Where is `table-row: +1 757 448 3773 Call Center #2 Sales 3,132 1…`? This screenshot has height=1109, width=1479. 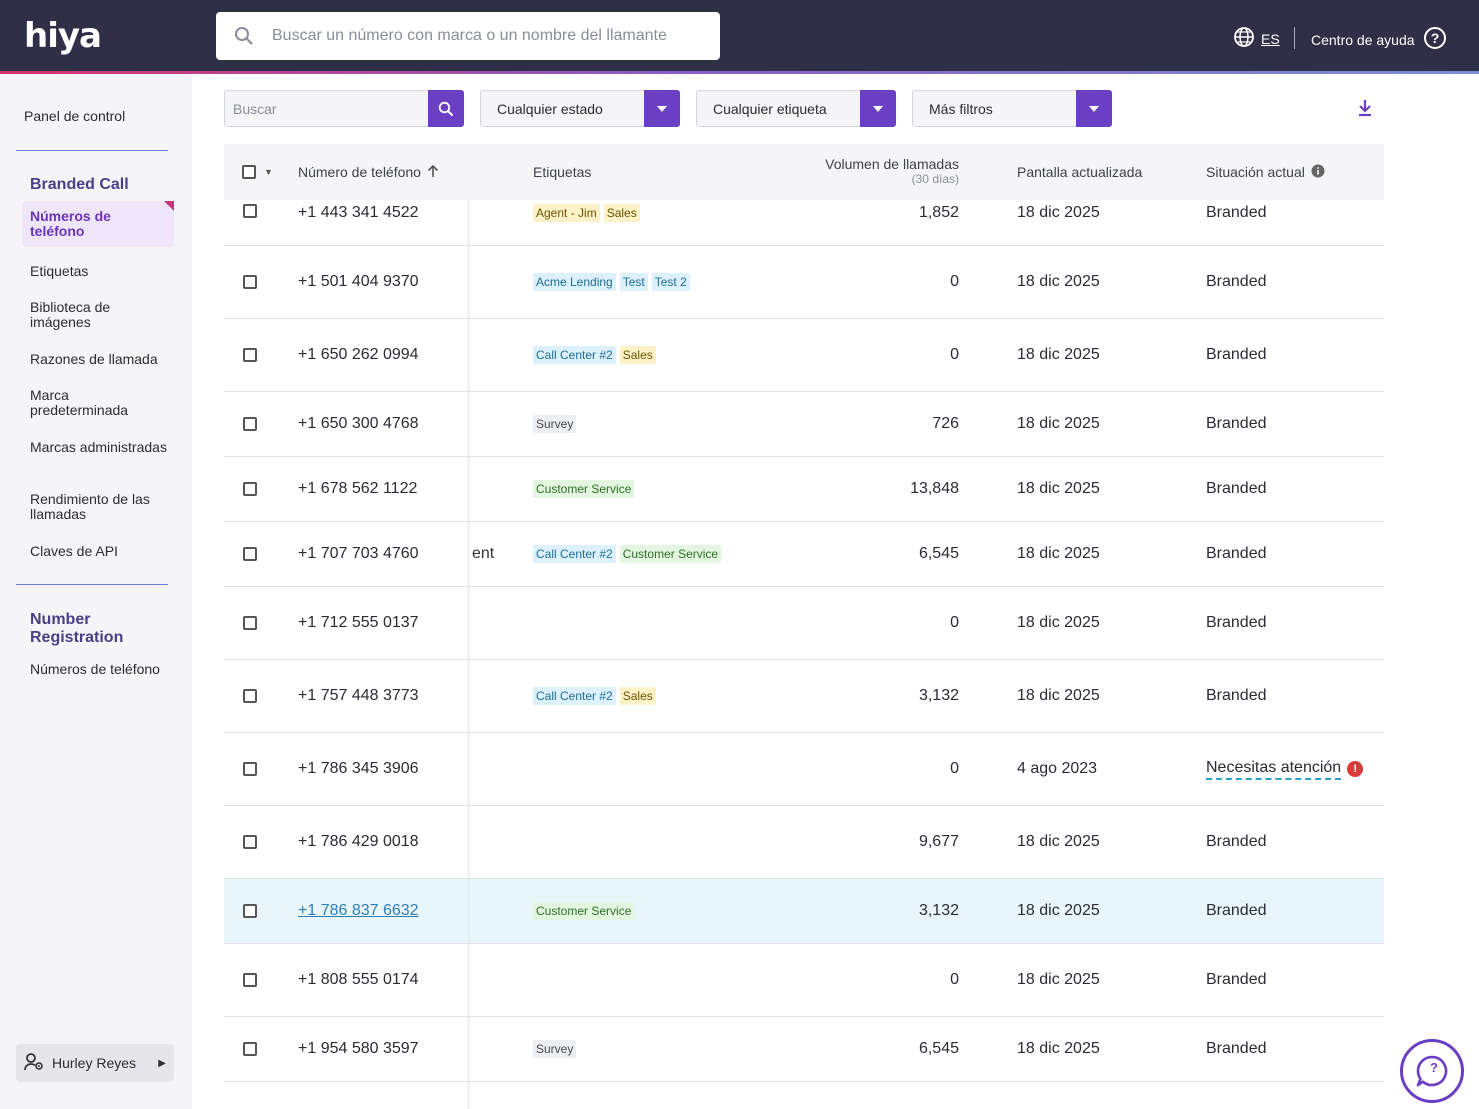 table-row: +1 757 448 3773 Call Center #2 Sales 3,132 1… is located at coordinates (804, 696).